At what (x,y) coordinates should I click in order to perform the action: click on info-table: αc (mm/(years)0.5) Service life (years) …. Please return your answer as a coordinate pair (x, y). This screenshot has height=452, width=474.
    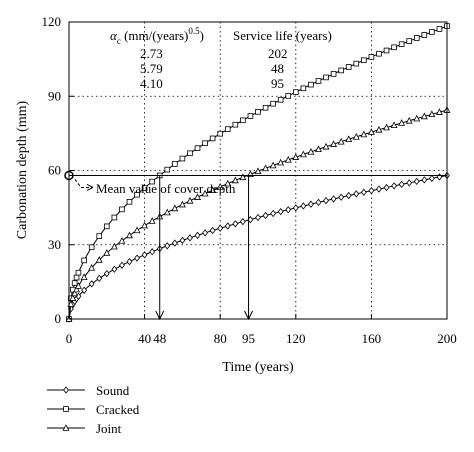
    Looking at the image, I should click on (221, 58).